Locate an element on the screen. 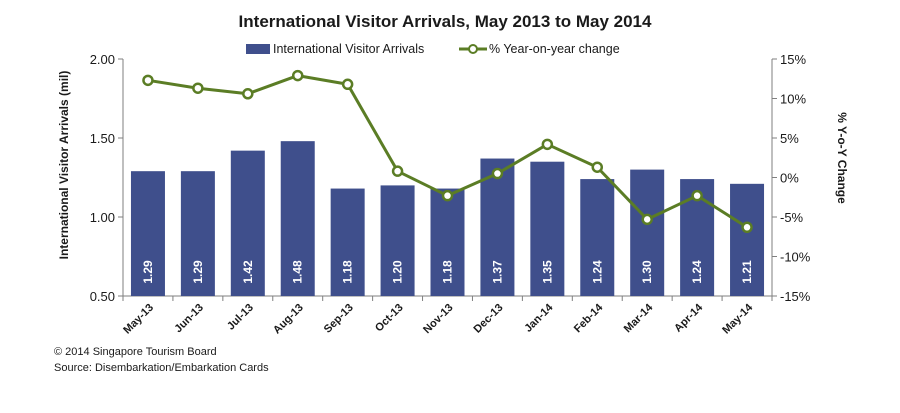 This screenshot has height=413, width=900. bar-data-label: 1.35 is located at coordinates (547, 272).